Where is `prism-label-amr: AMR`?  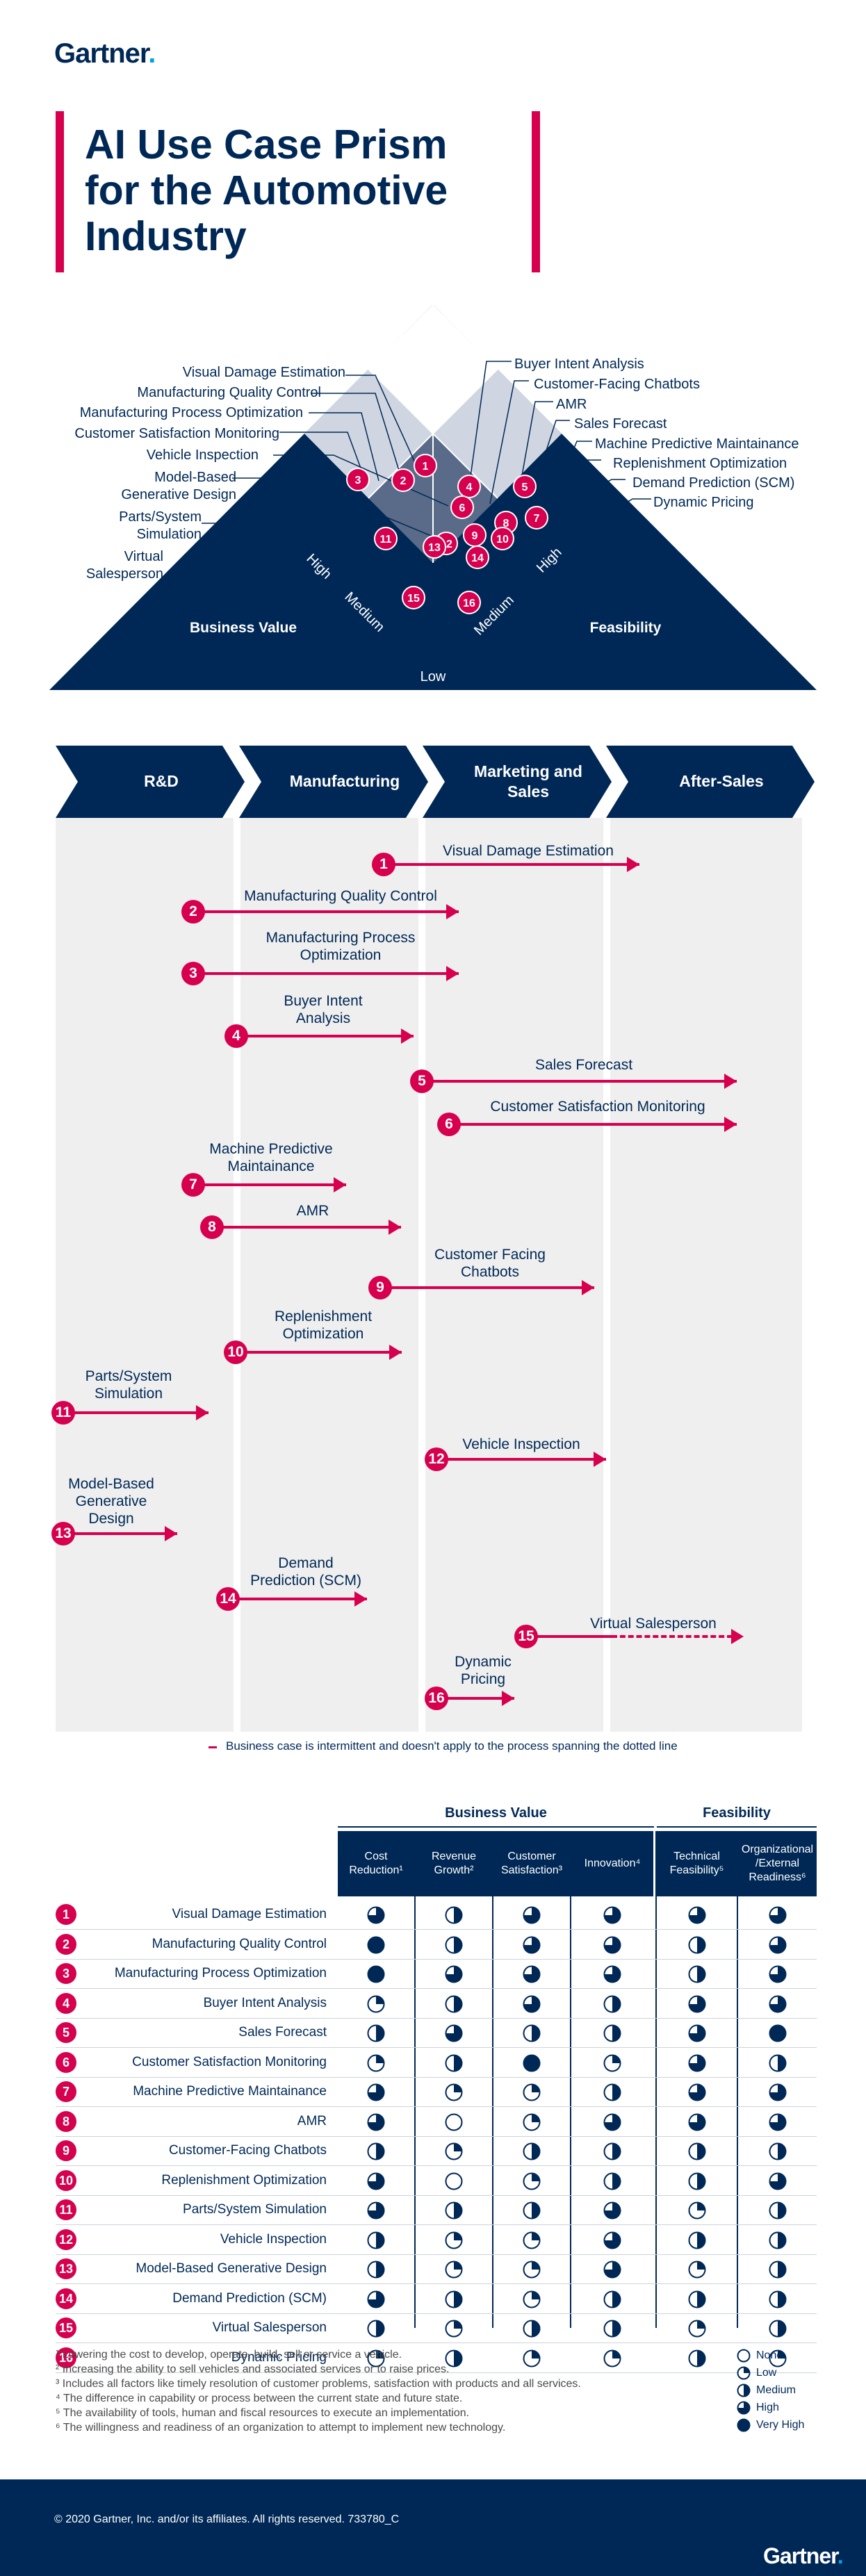 prism-label-amr: AMR is located at coordinates (571, 404).